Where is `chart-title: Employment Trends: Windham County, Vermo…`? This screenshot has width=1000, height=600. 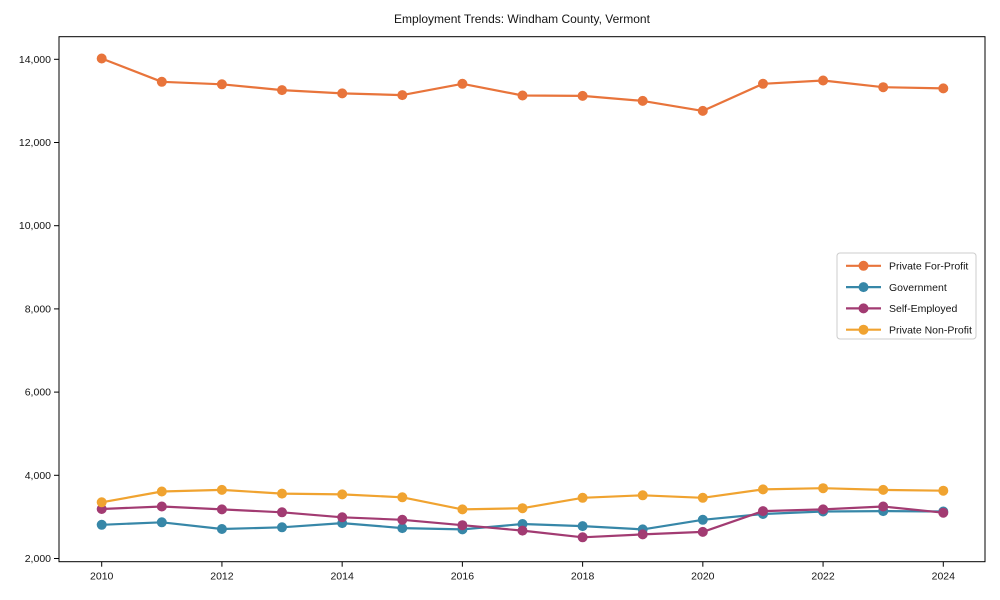
chart-title: Employment Trends: Windham County, Vermo… is located at coordinates (522, 19).